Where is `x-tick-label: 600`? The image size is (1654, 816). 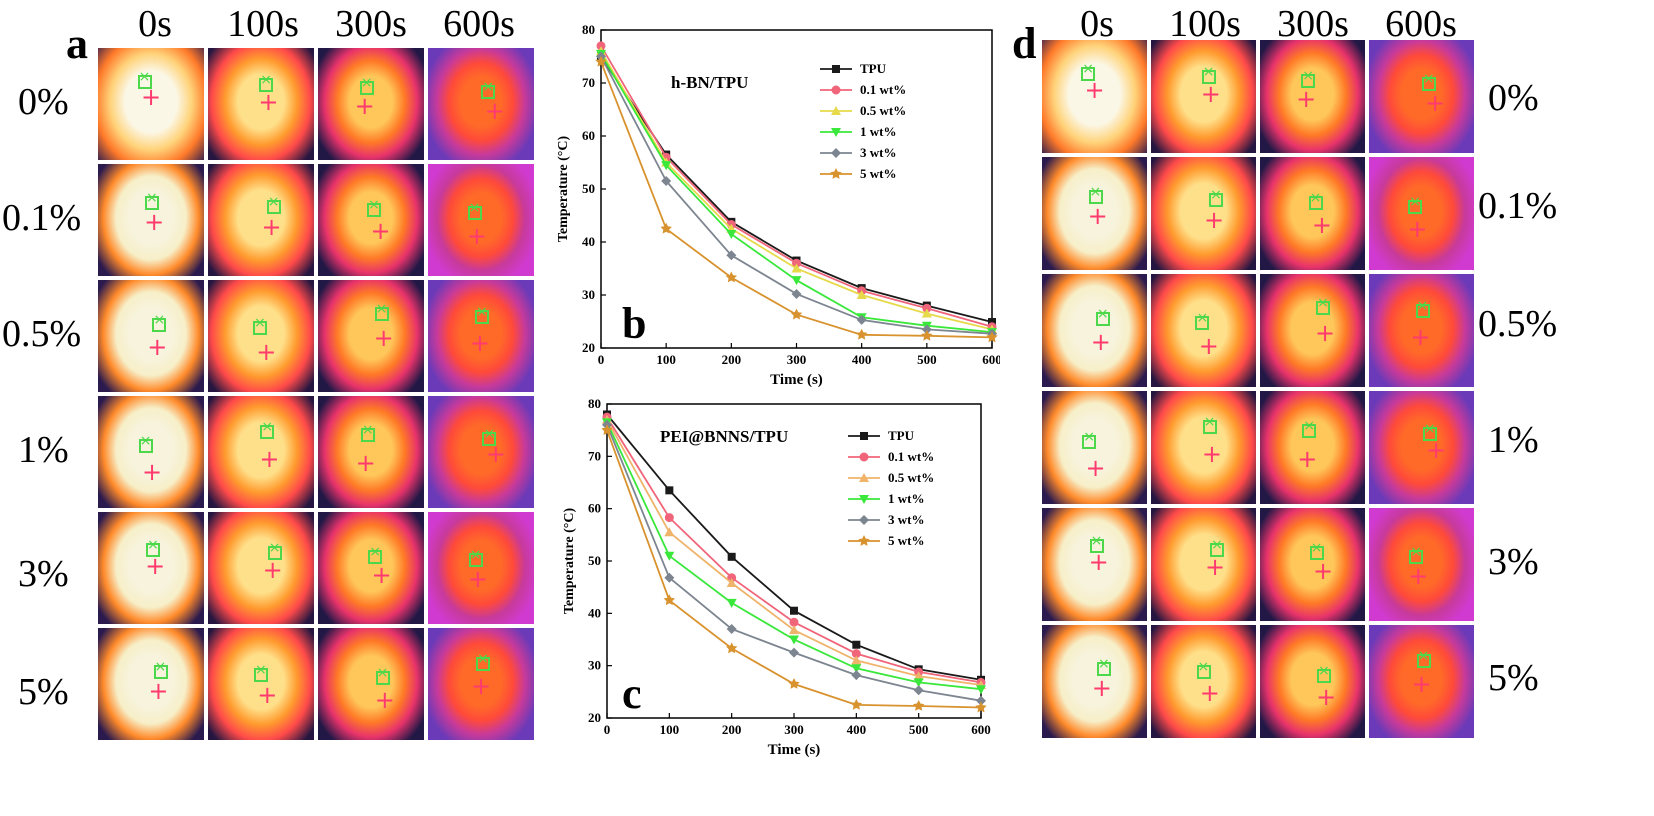 x-tick-label: 600 is located at coordinates (981, 729).